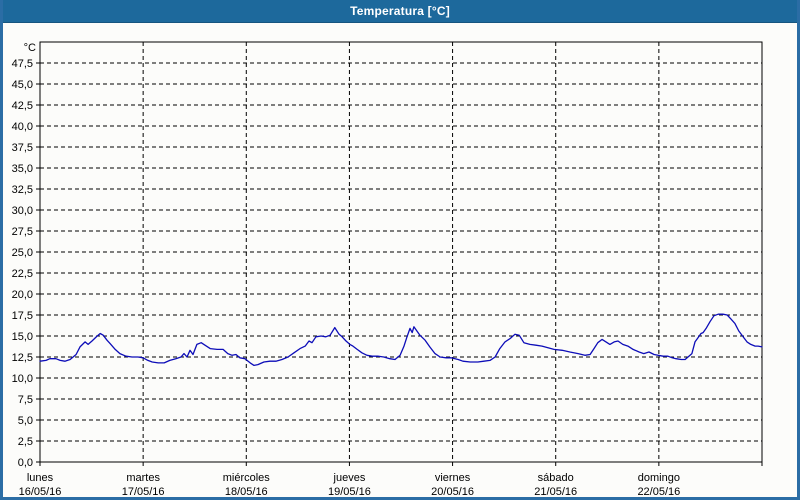 Image resolution: width=800 pixels, height=500 pixels. I want to click on y-tick-label: 17,5, so click(22, 316).